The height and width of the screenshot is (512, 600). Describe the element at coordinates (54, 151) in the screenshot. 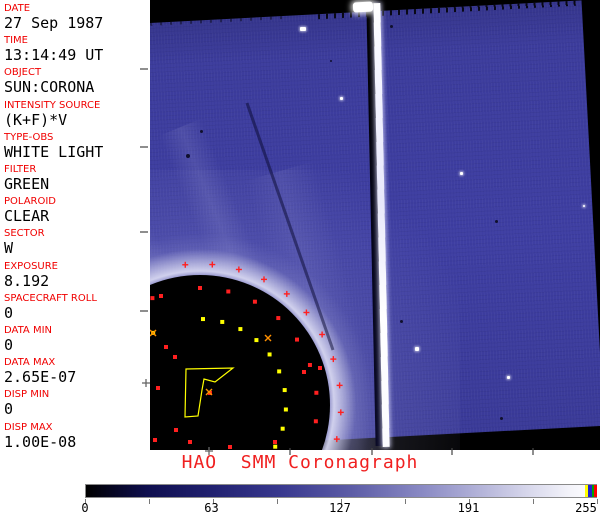

I see `field-value: WHITE LIGHT` at that location.